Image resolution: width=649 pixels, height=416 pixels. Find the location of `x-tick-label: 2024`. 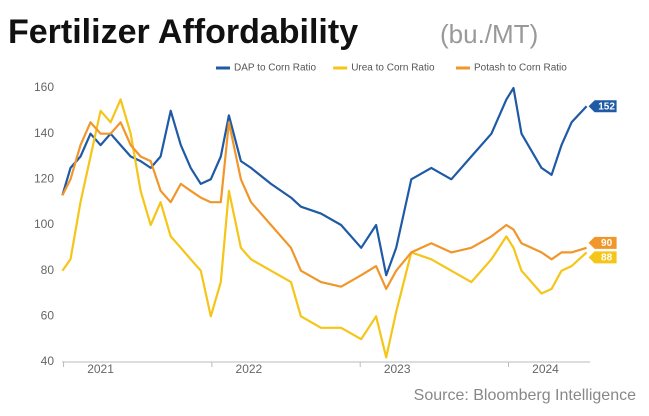

x-tick-label: 2024 is located at coordinates (545, 369).